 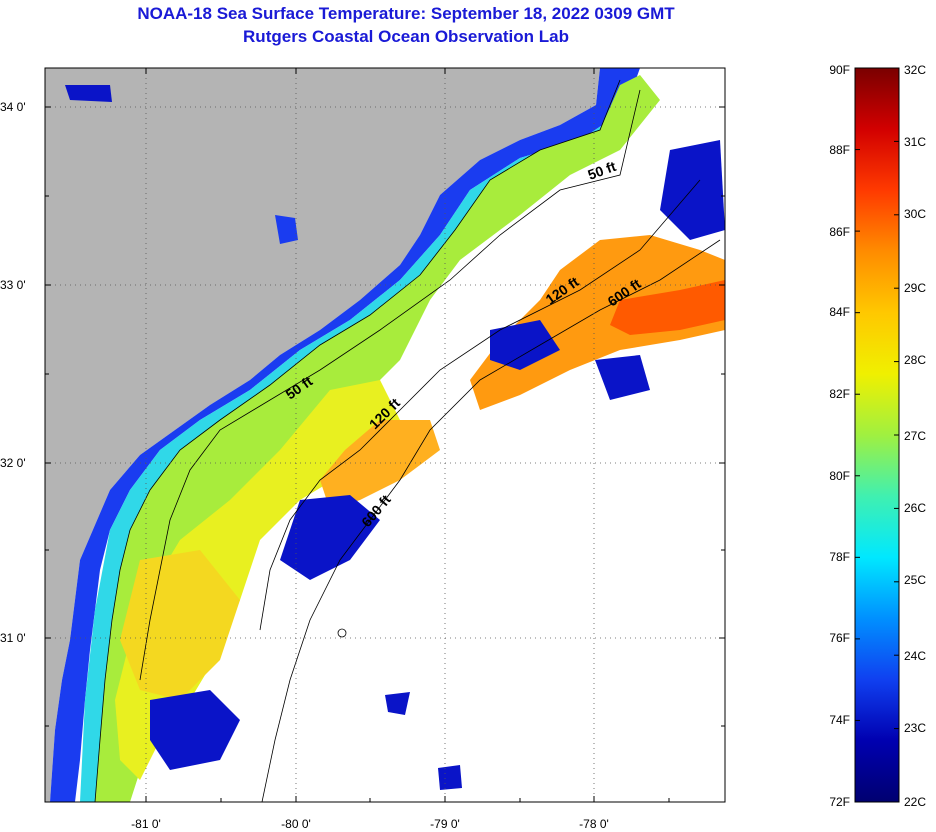 I want to click on colorbar-c-label: 30C, so click(x=915, y=214).